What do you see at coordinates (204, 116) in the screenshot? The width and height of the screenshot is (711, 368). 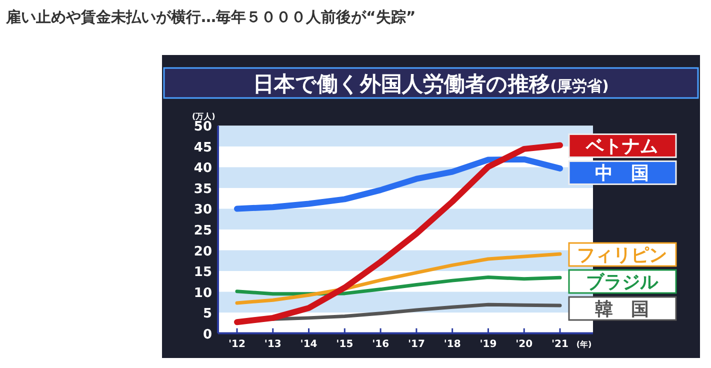 I see `y-axis-title: (万人)` at bounding box center [204, 116].